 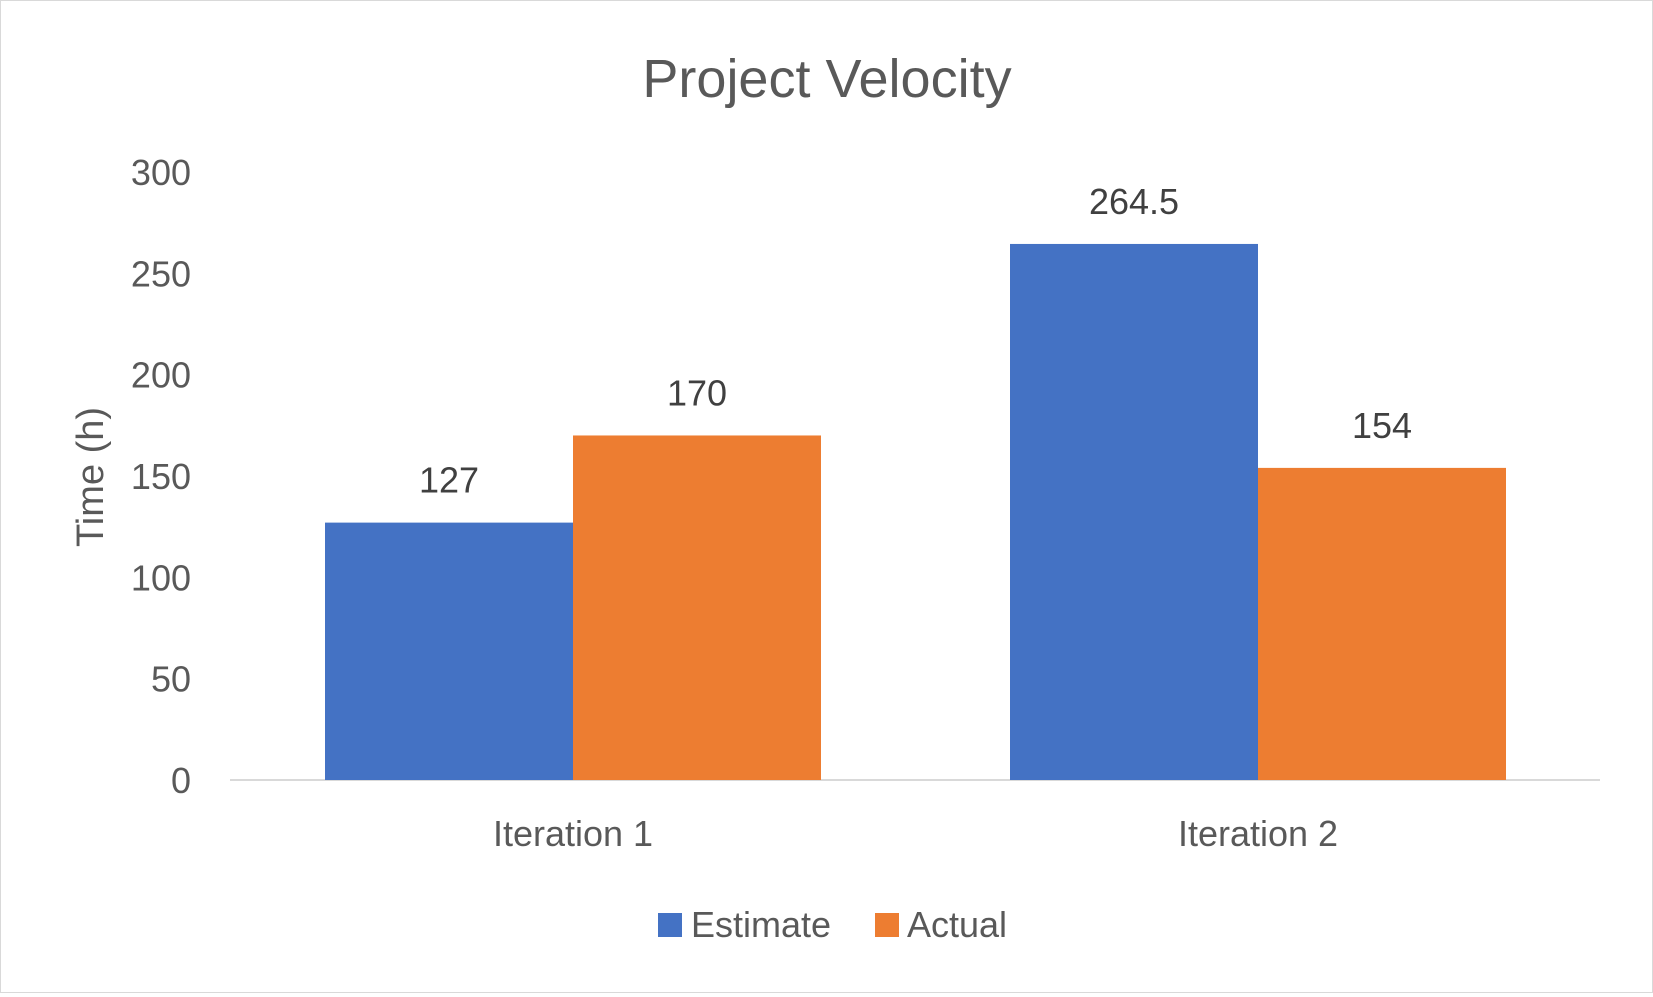 What do you see at coordinates (181, 780) in the screenshot?
I see `y-tick-label: 0` at bounding box center [181, 780].